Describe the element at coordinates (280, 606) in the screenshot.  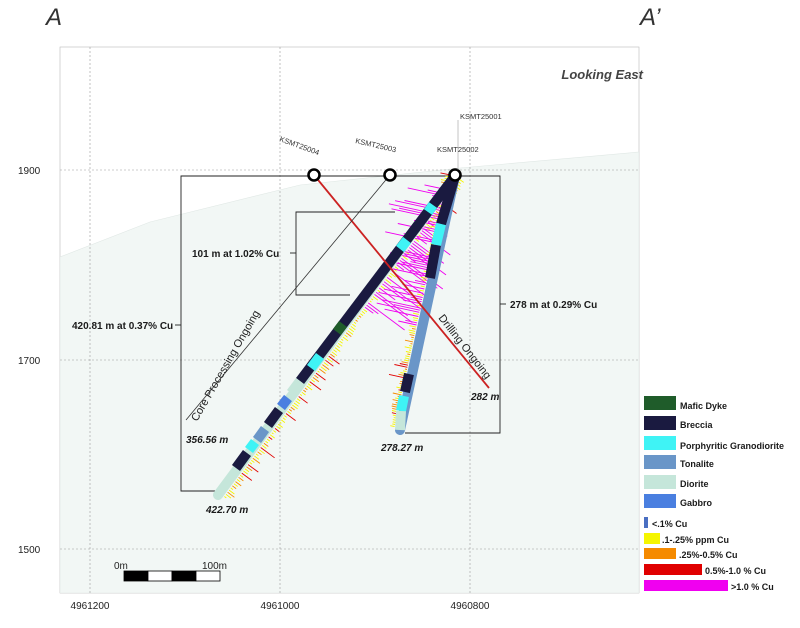
I see `easting-tick: 4961000` at that location.